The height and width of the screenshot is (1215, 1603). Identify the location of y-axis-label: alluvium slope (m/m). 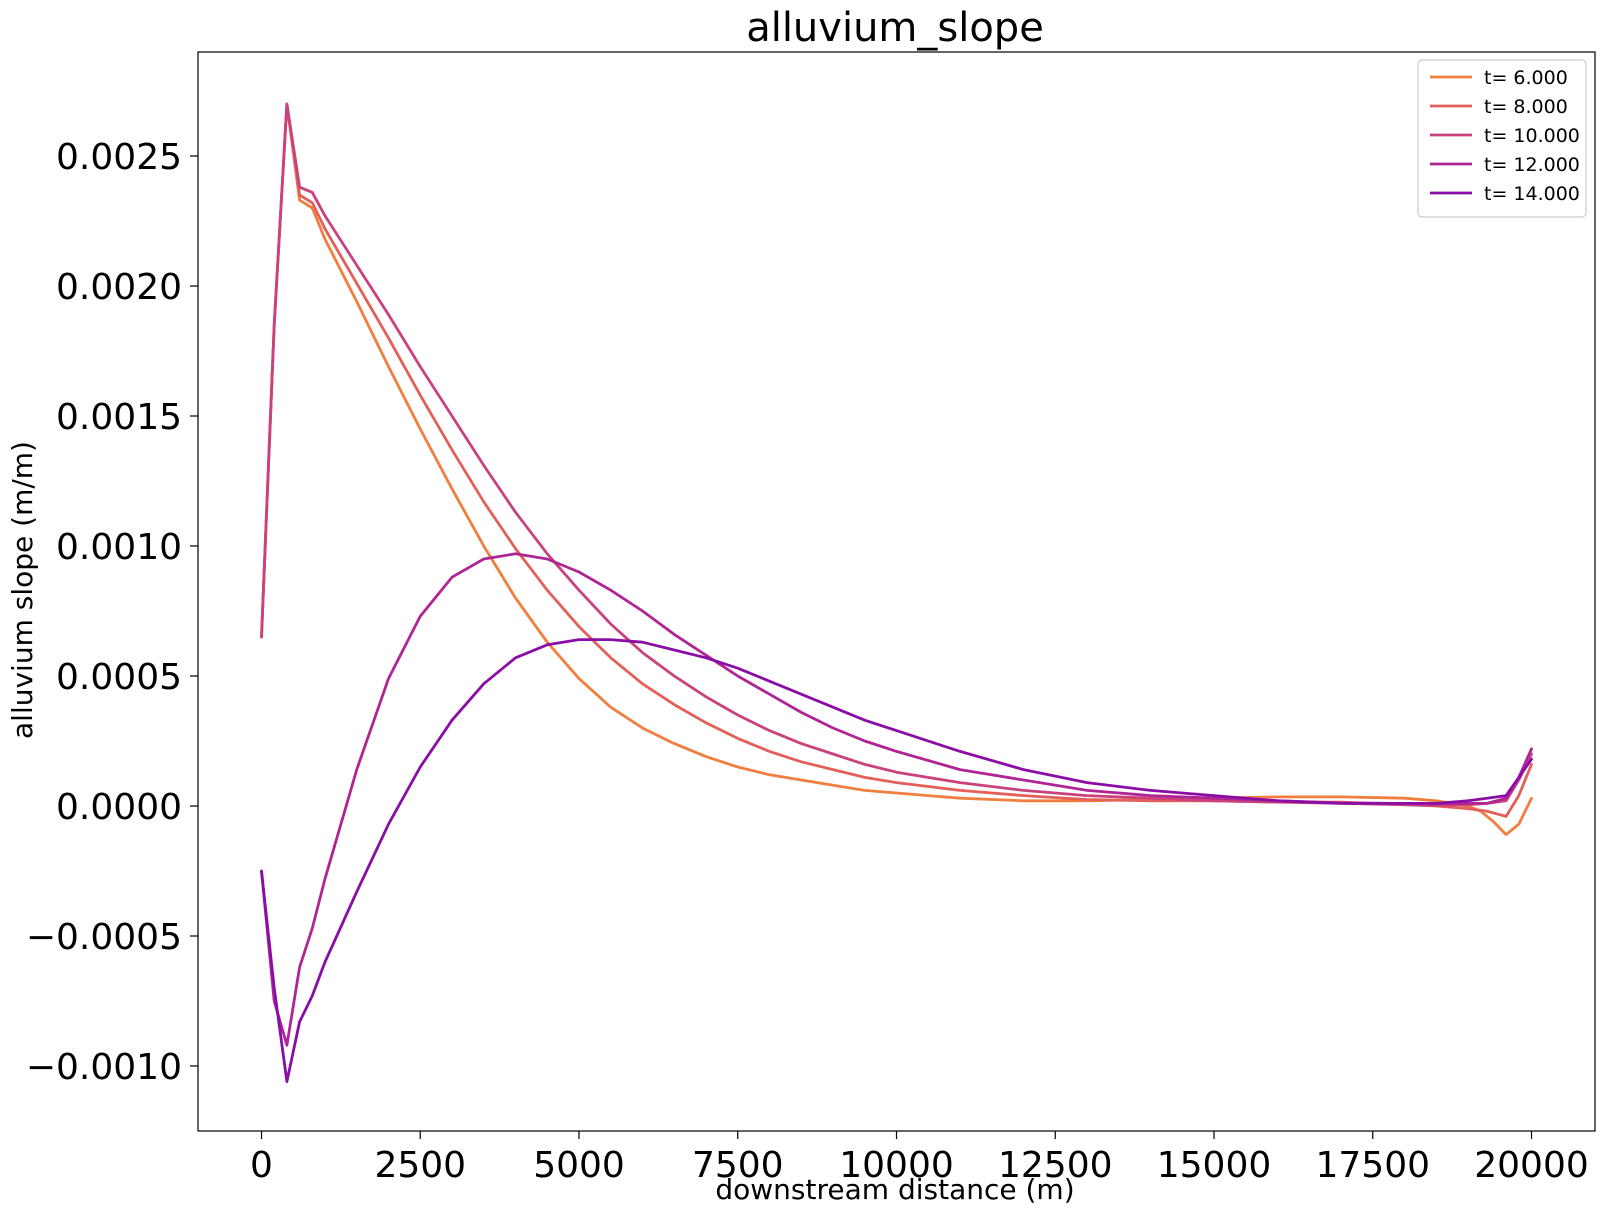
(22, 590).